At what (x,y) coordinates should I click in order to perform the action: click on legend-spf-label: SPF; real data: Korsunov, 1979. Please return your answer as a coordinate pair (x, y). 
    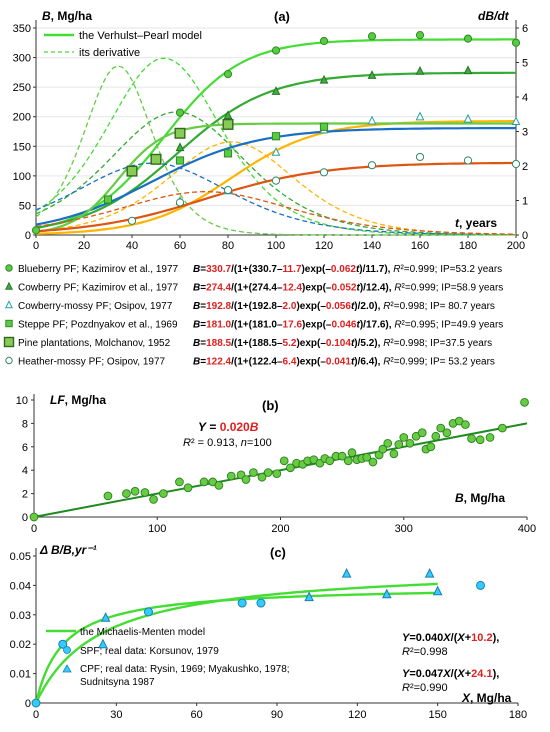
    Looking at the image, I should click on (149, 651).